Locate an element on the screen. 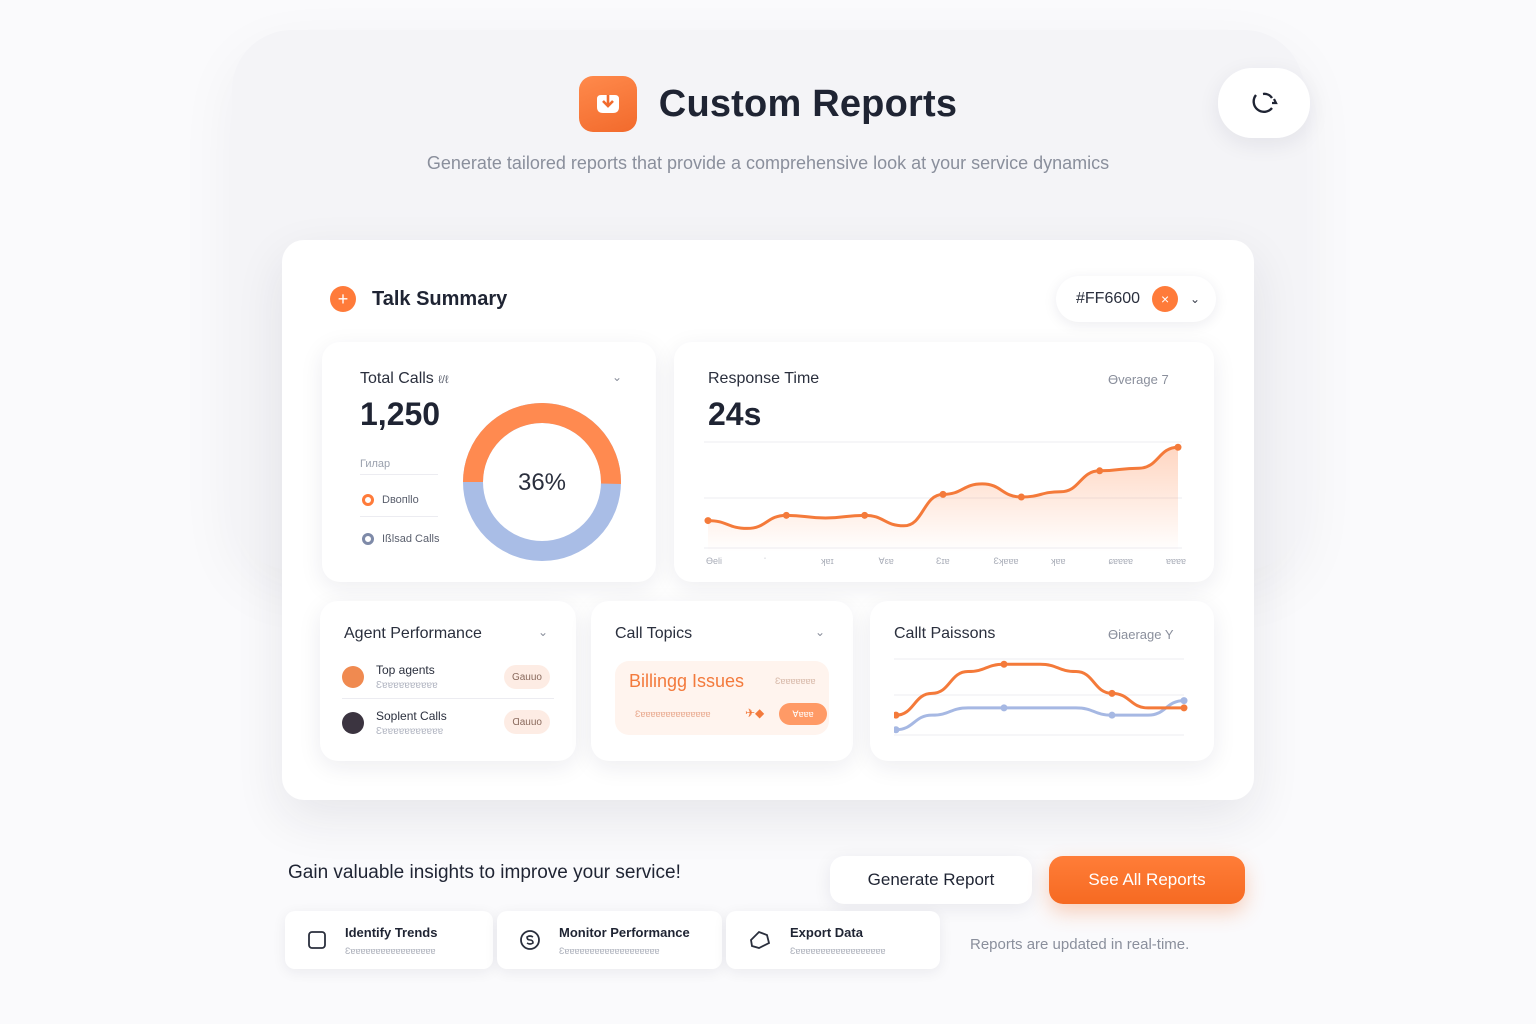  topics-chevron-icon: ⌄ is located at coordinates (820, 632).